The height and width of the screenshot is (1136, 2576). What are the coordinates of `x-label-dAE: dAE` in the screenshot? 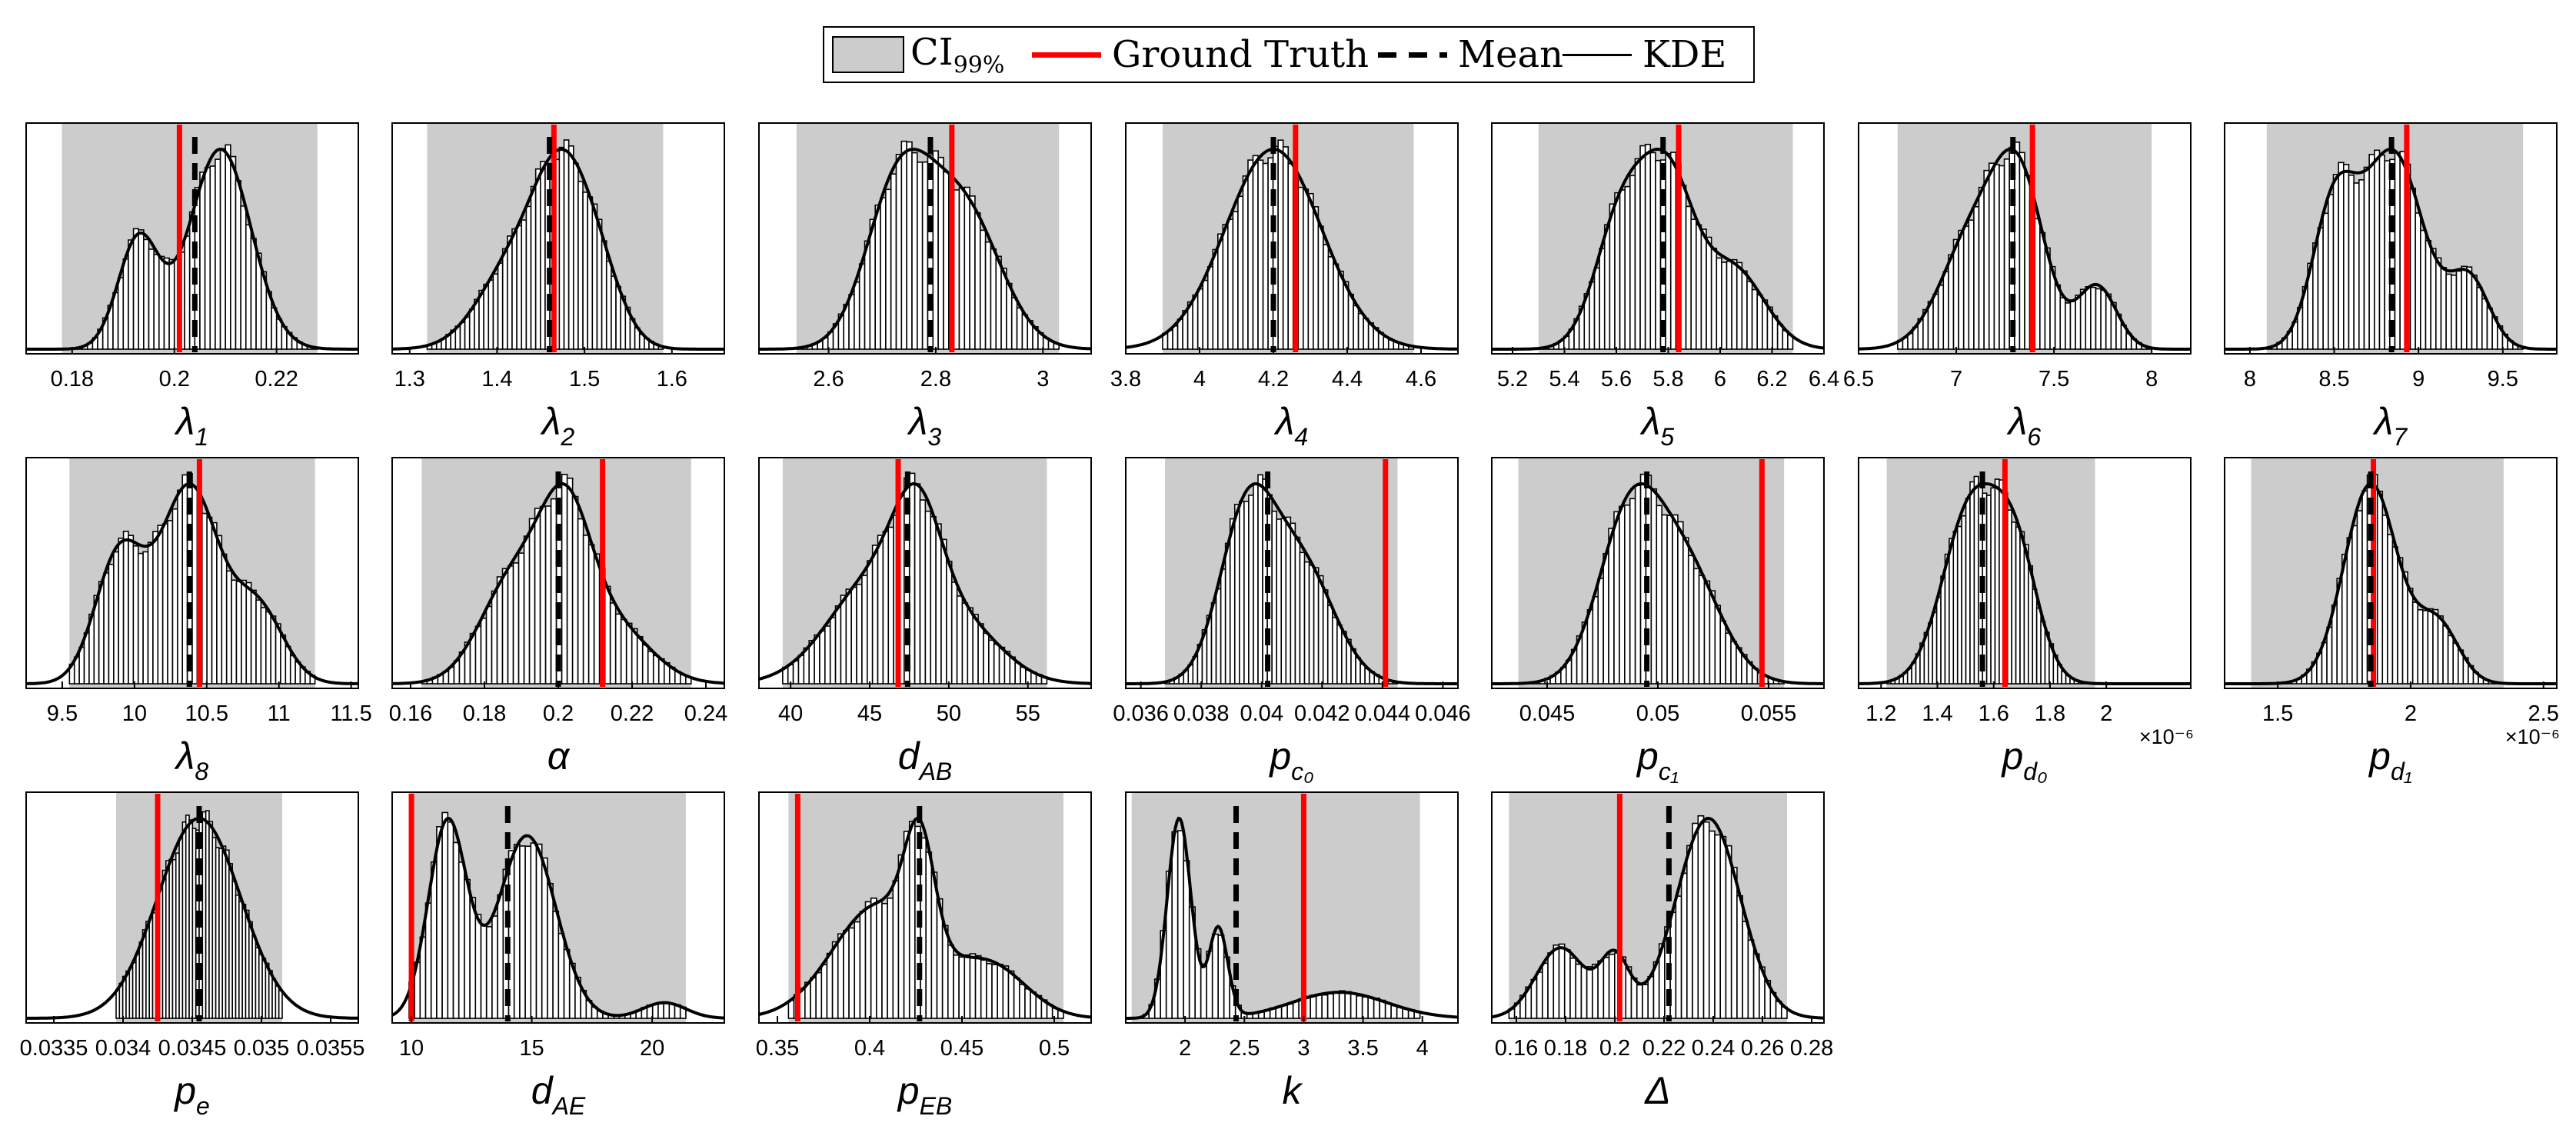 It's located at (558, 1094).